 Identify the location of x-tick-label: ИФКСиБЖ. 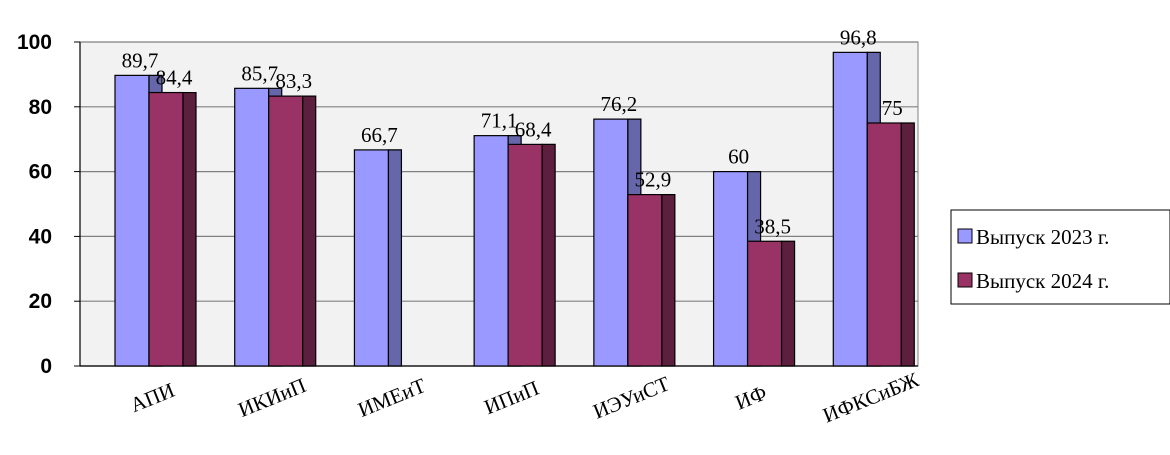
(870, 397).